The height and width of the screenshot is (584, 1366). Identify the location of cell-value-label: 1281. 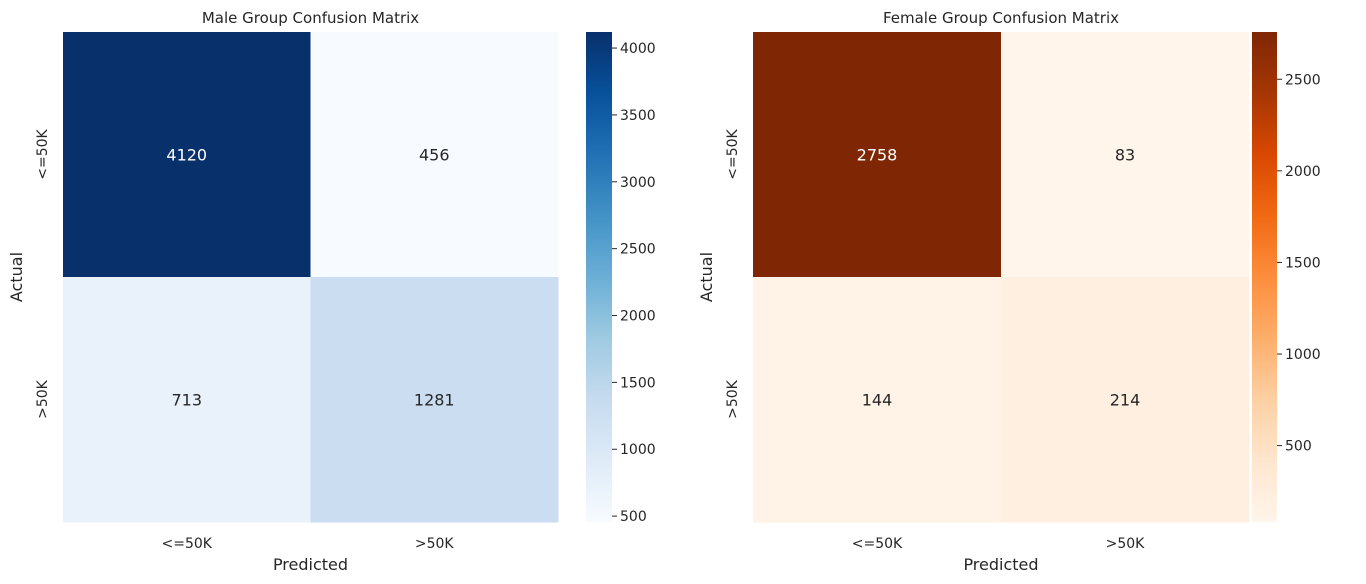
(434, 400).